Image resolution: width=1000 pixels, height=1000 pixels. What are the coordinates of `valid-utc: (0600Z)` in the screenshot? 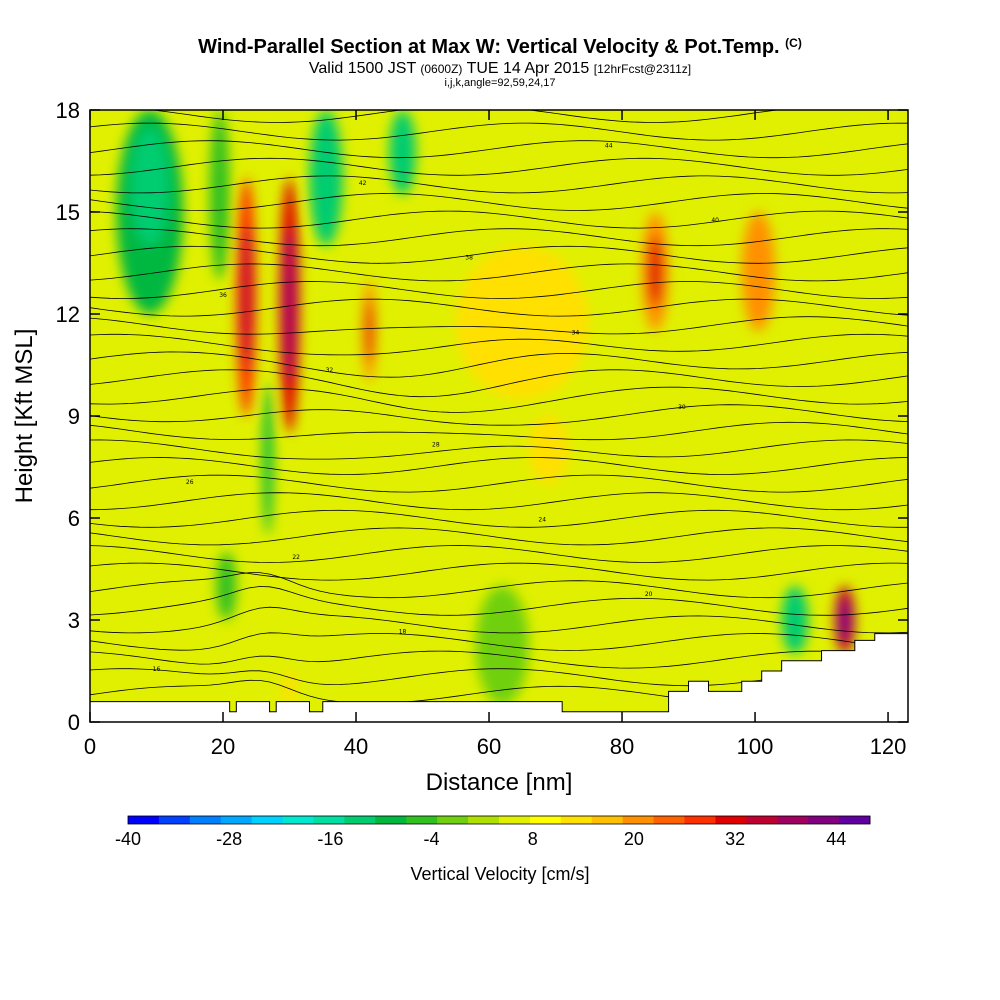 It's located at (441, 69).